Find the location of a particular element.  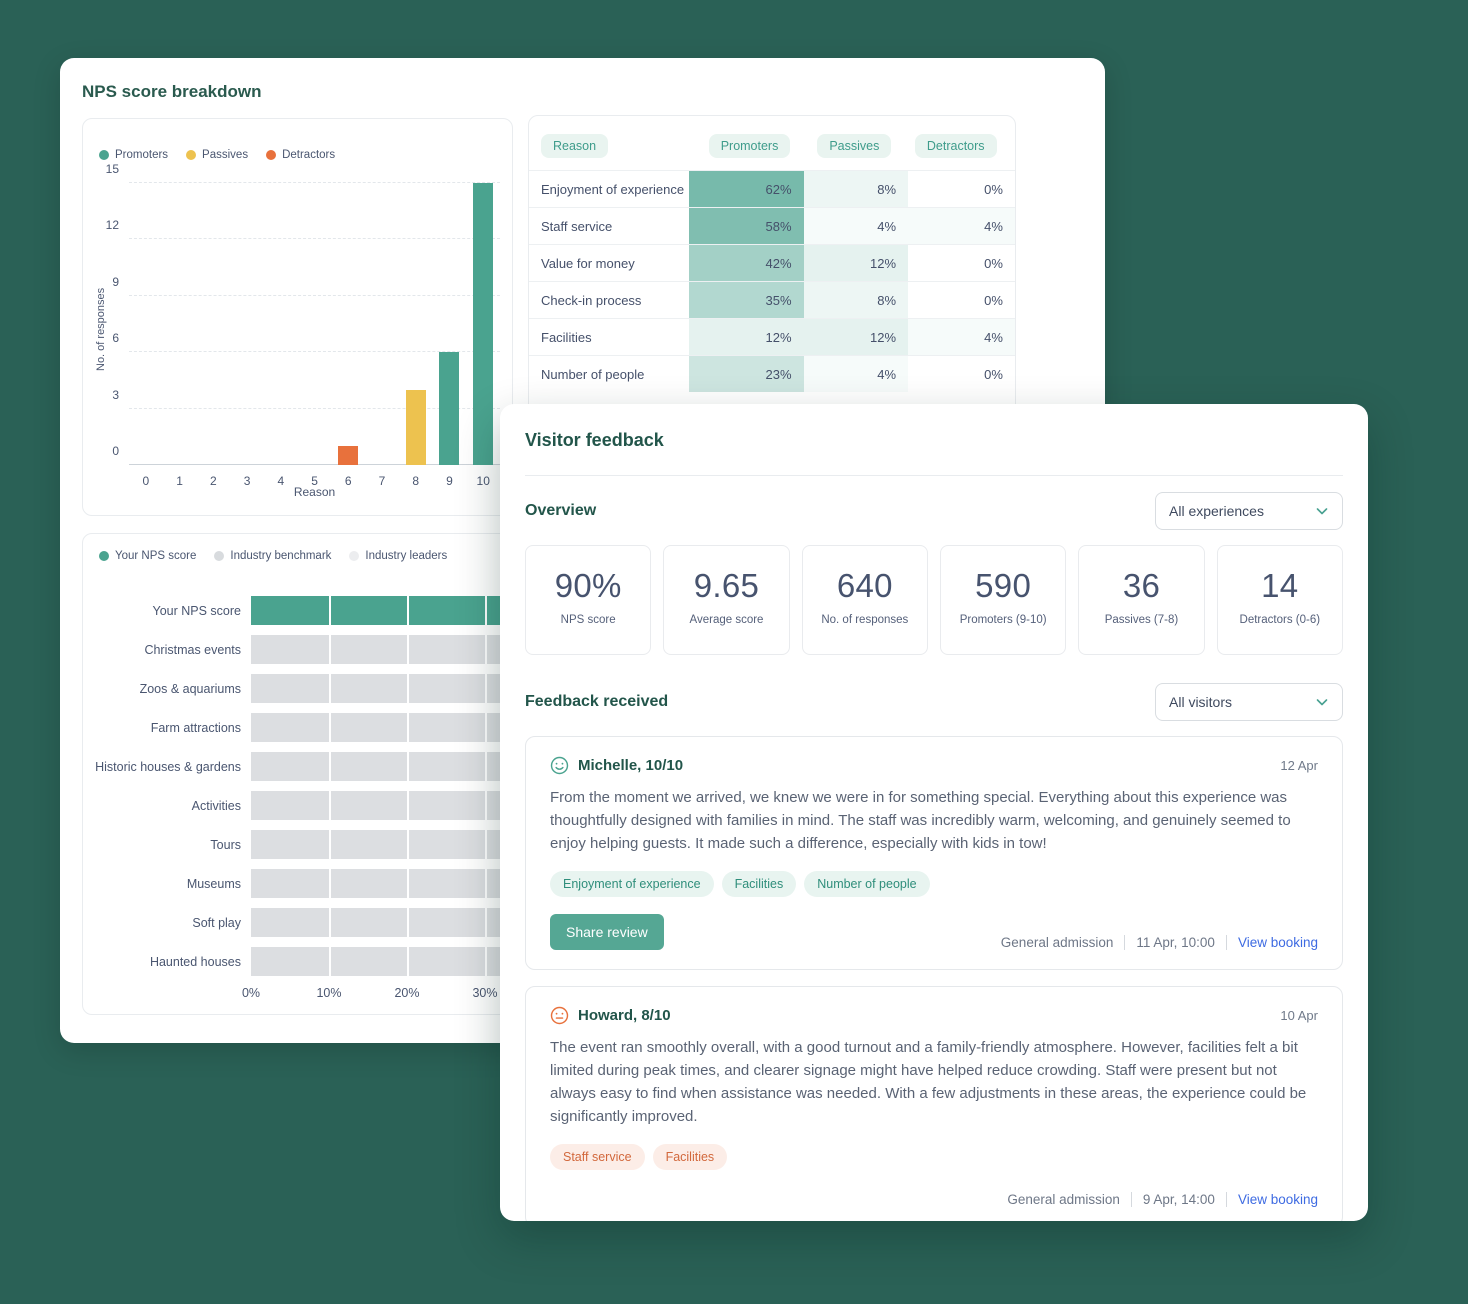

responses-legend-item: Detractors is located at coordinates (300, 155).